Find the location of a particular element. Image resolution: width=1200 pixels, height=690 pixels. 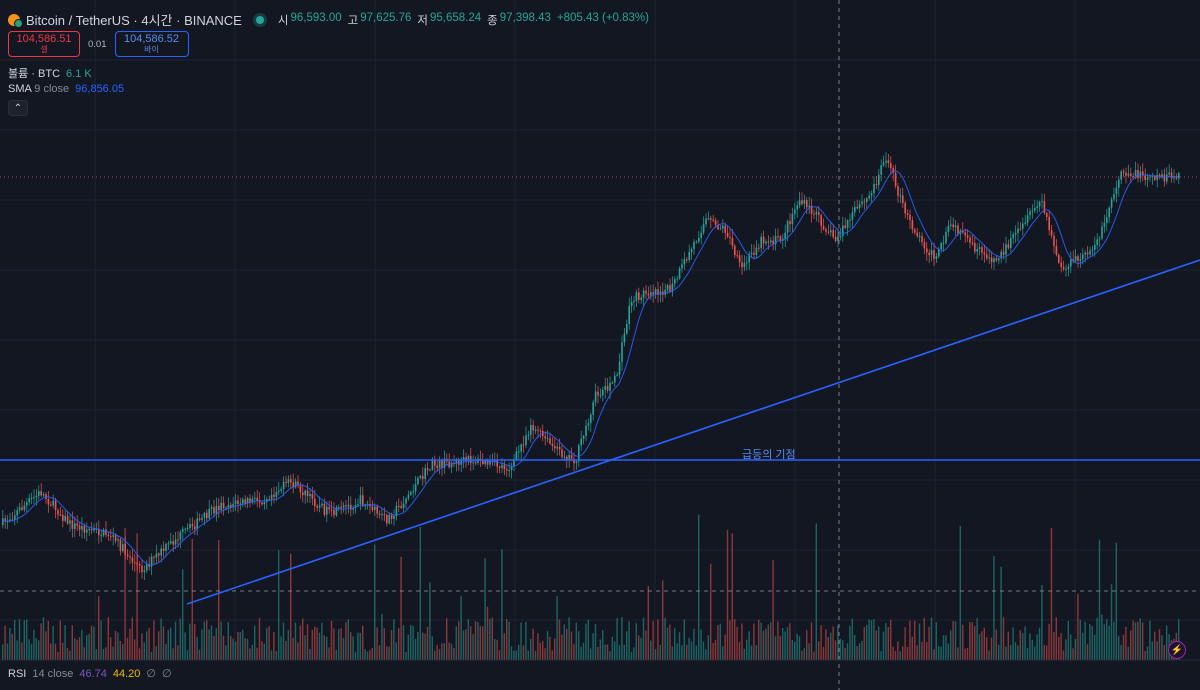

lightning-icon: ⚡ is located at coordinates (1177, 650).